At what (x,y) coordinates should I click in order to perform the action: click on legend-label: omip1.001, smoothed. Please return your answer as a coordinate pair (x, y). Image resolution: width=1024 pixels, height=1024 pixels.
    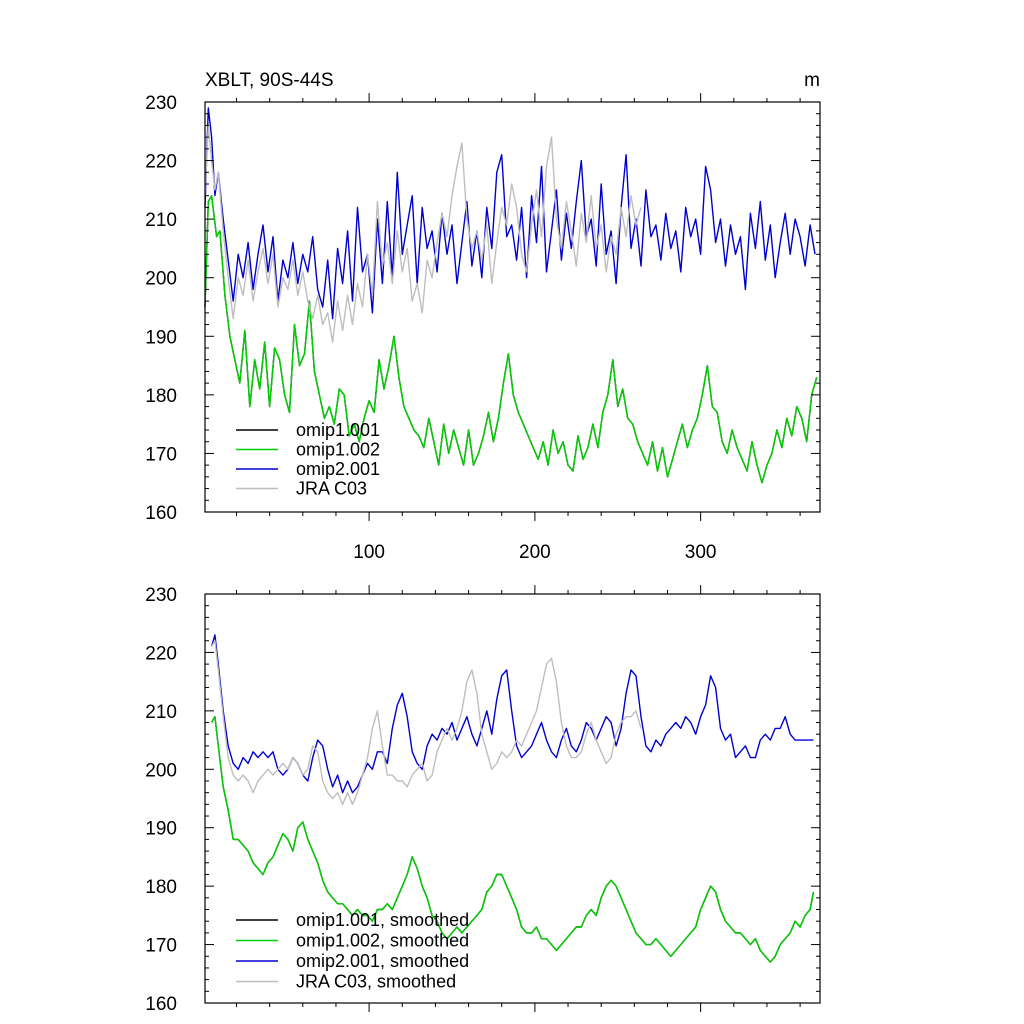
    Looking at the image, I should click on (382, 920).